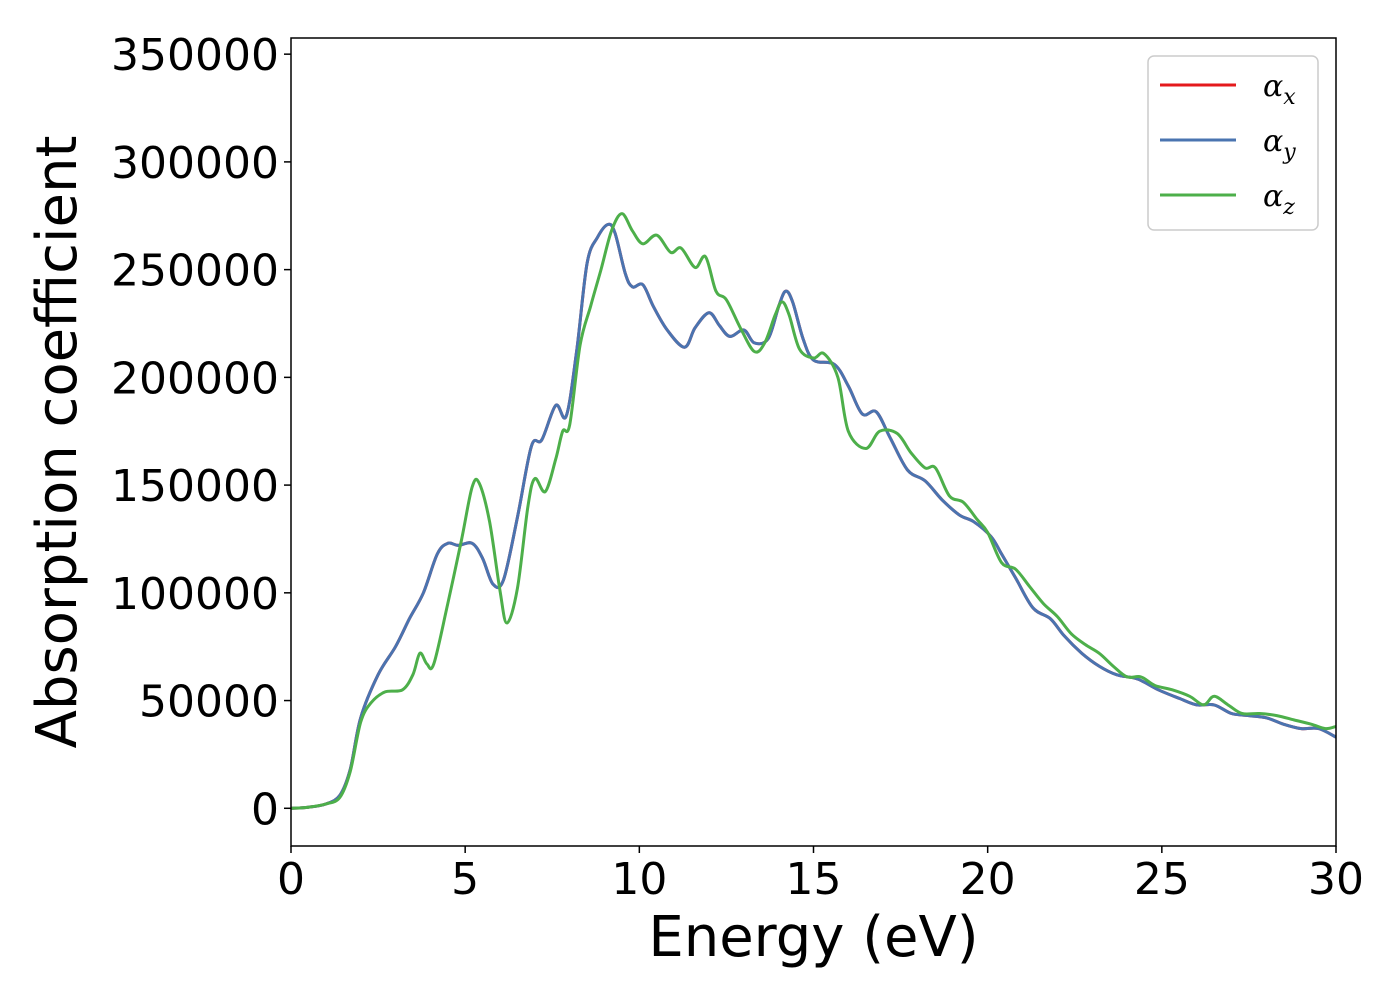 The height and width of the screenshot is (1004, 1400). What do you see at coordinates (291, 879) in the screenshot?
I see `x-tick-label: 0` at bounding box center [291, 879].